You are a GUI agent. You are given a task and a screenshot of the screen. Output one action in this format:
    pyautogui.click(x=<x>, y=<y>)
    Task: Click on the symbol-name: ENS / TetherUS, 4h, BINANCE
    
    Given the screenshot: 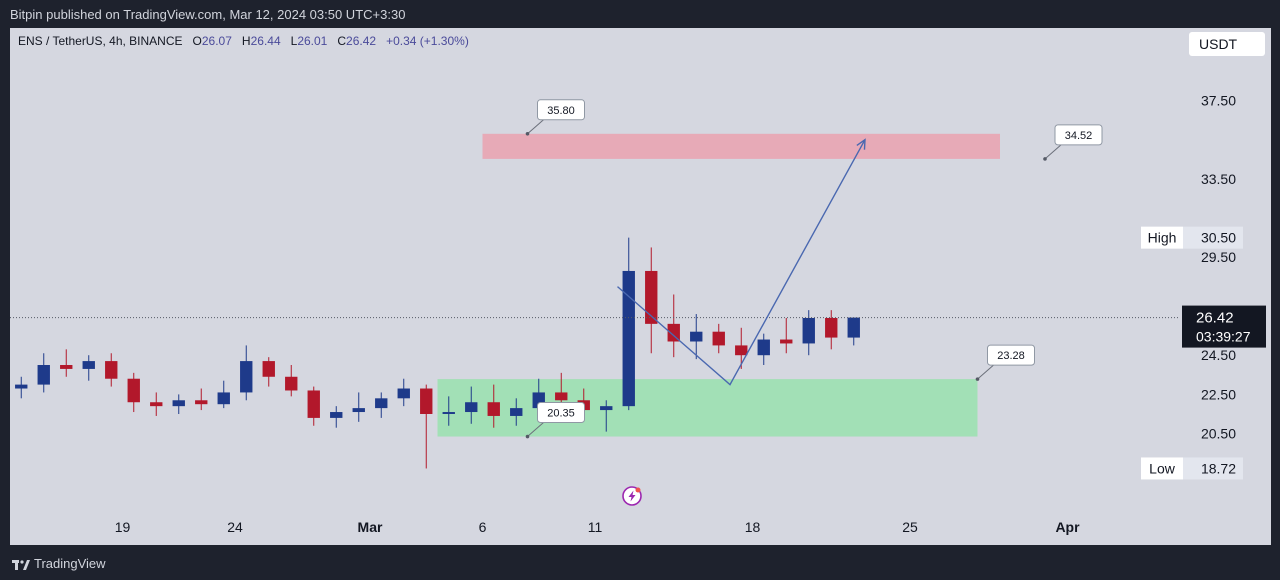 What is the action you would take?
    pyautogui.click(x=100, y=41)
    